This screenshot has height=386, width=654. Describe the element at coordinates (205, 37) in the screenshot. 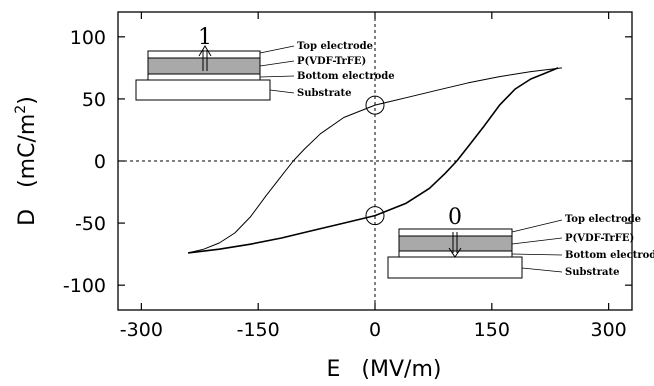

I see `state-1-label: 1` at that location.